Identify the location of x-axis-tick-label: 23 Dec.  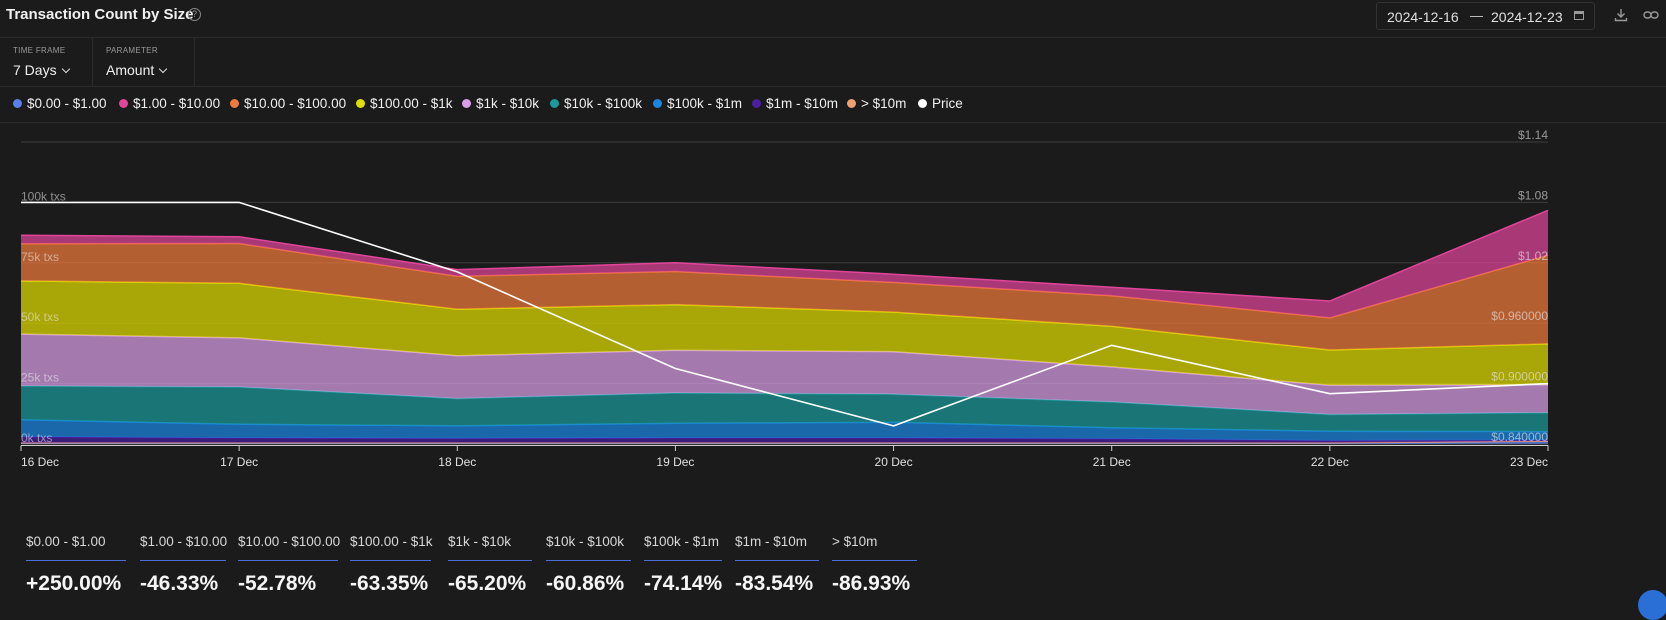
(1529, 462).